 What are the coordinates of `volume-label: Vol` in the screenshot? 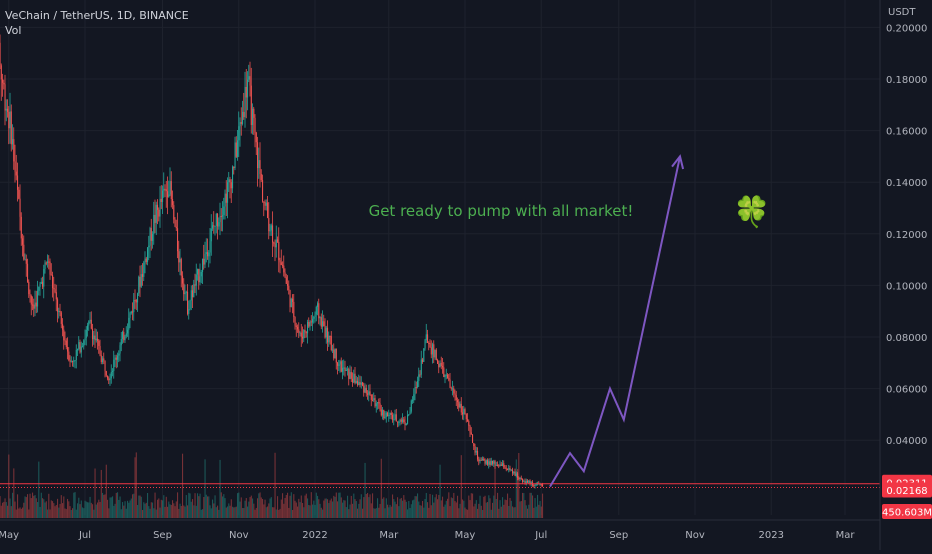 It's located at (13, 30).